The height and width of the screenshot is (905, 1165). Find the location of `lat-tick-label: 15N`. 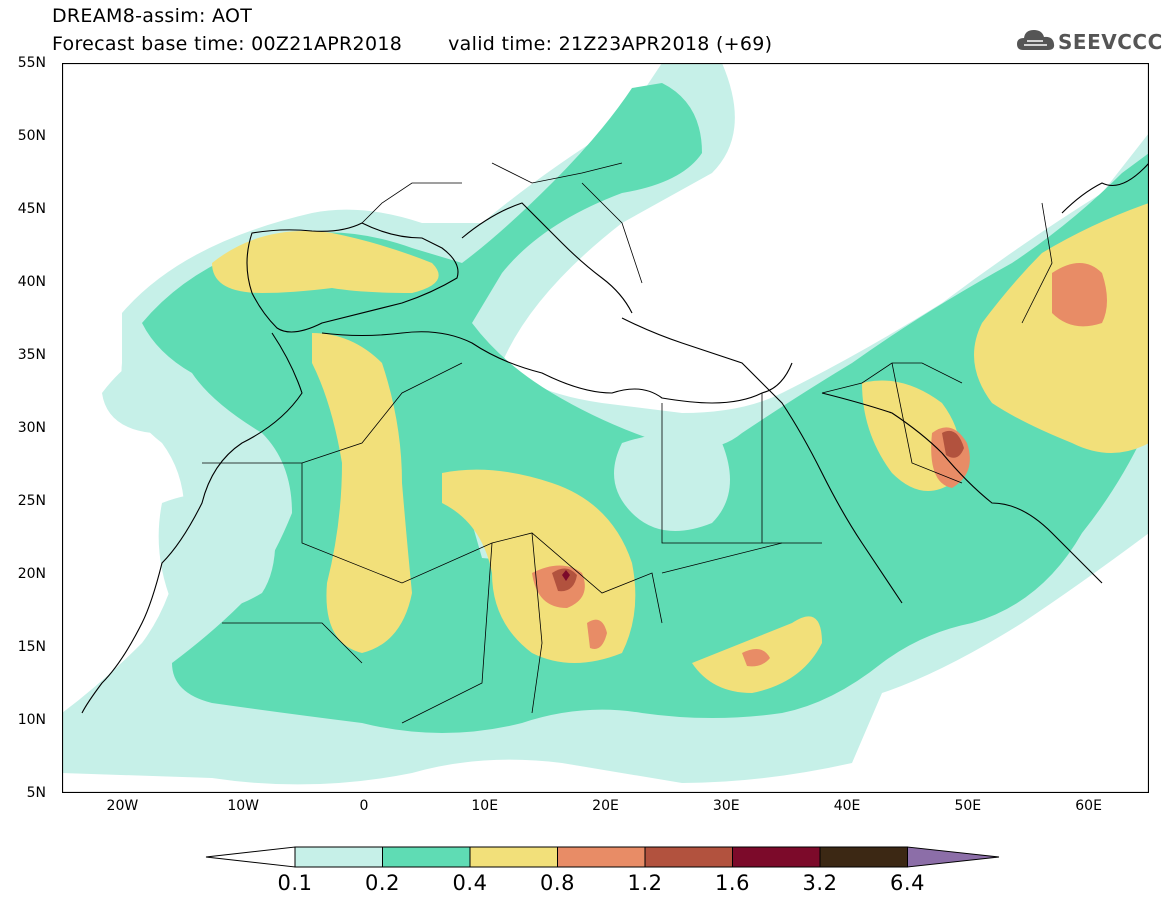

lat-tick-label: 15N is located at coordinates (31, 647).